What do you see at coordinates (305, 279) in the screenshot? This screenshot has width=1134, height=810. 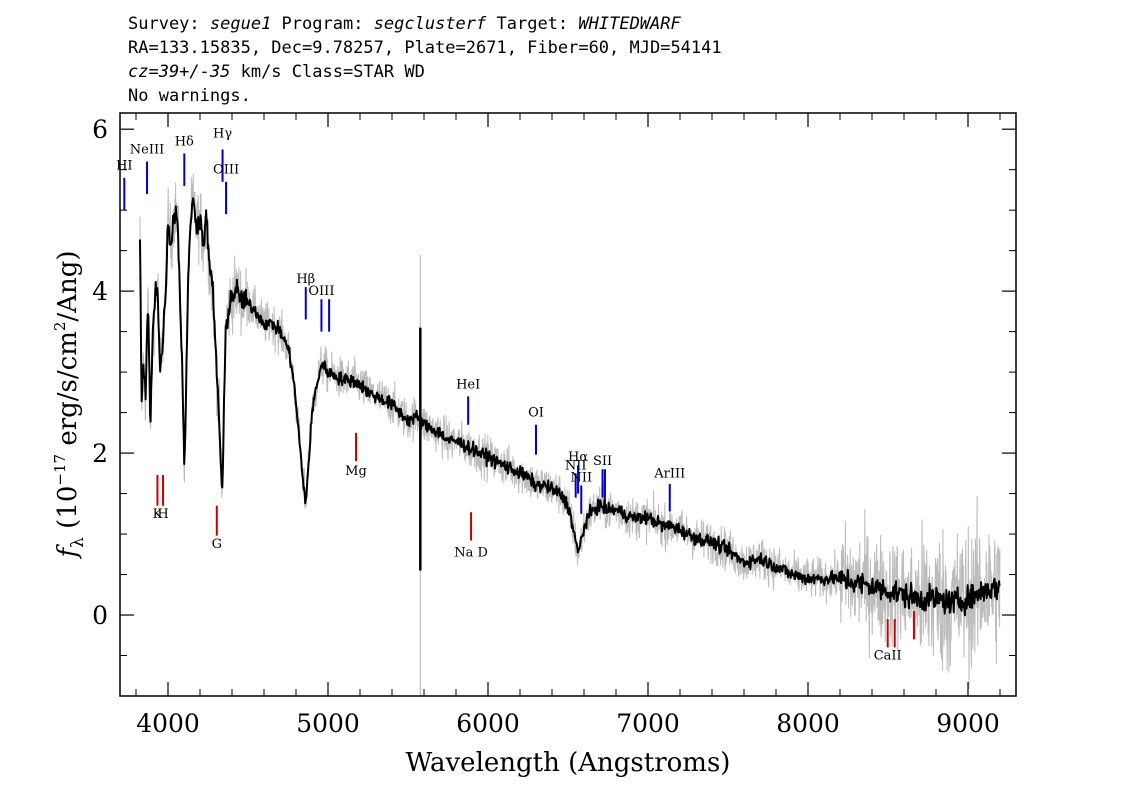 I see `emission-line-label: Hβ` at bounding box center [305, 279].